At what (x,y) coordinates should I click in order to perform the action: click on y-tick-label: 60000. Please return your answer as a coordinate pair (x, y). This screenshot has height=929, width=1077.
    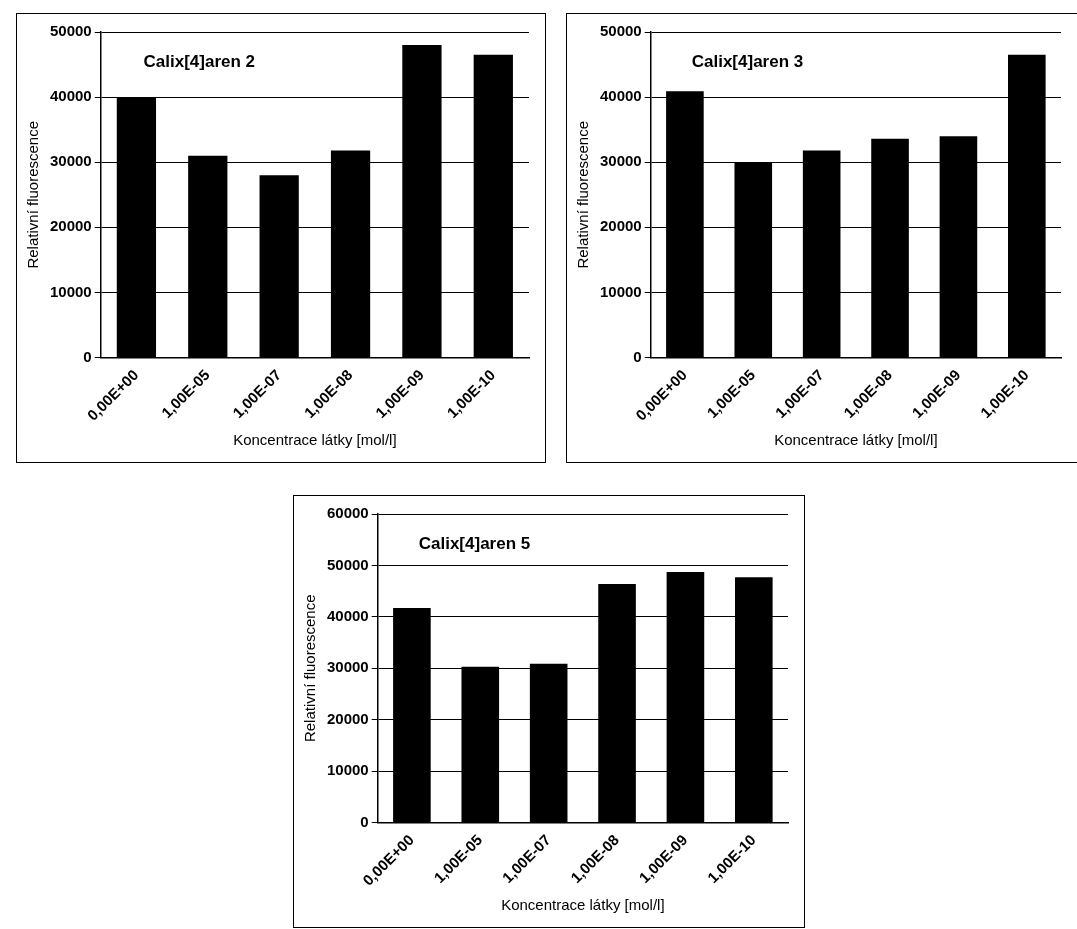
    Looking at the image, I should click on (347, 513).